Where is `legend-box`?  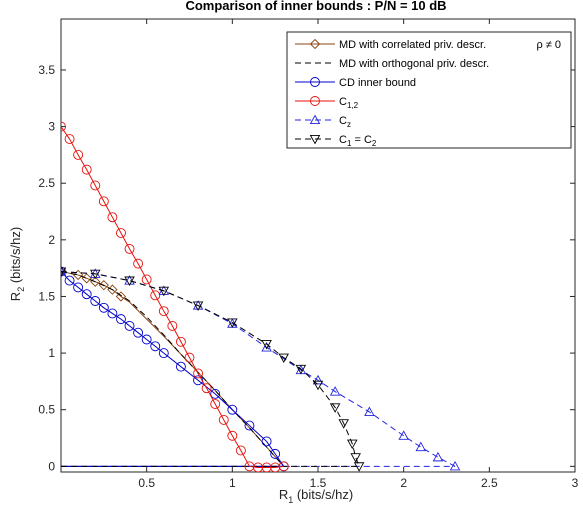 legend-box is located at coordinates (429, 90).